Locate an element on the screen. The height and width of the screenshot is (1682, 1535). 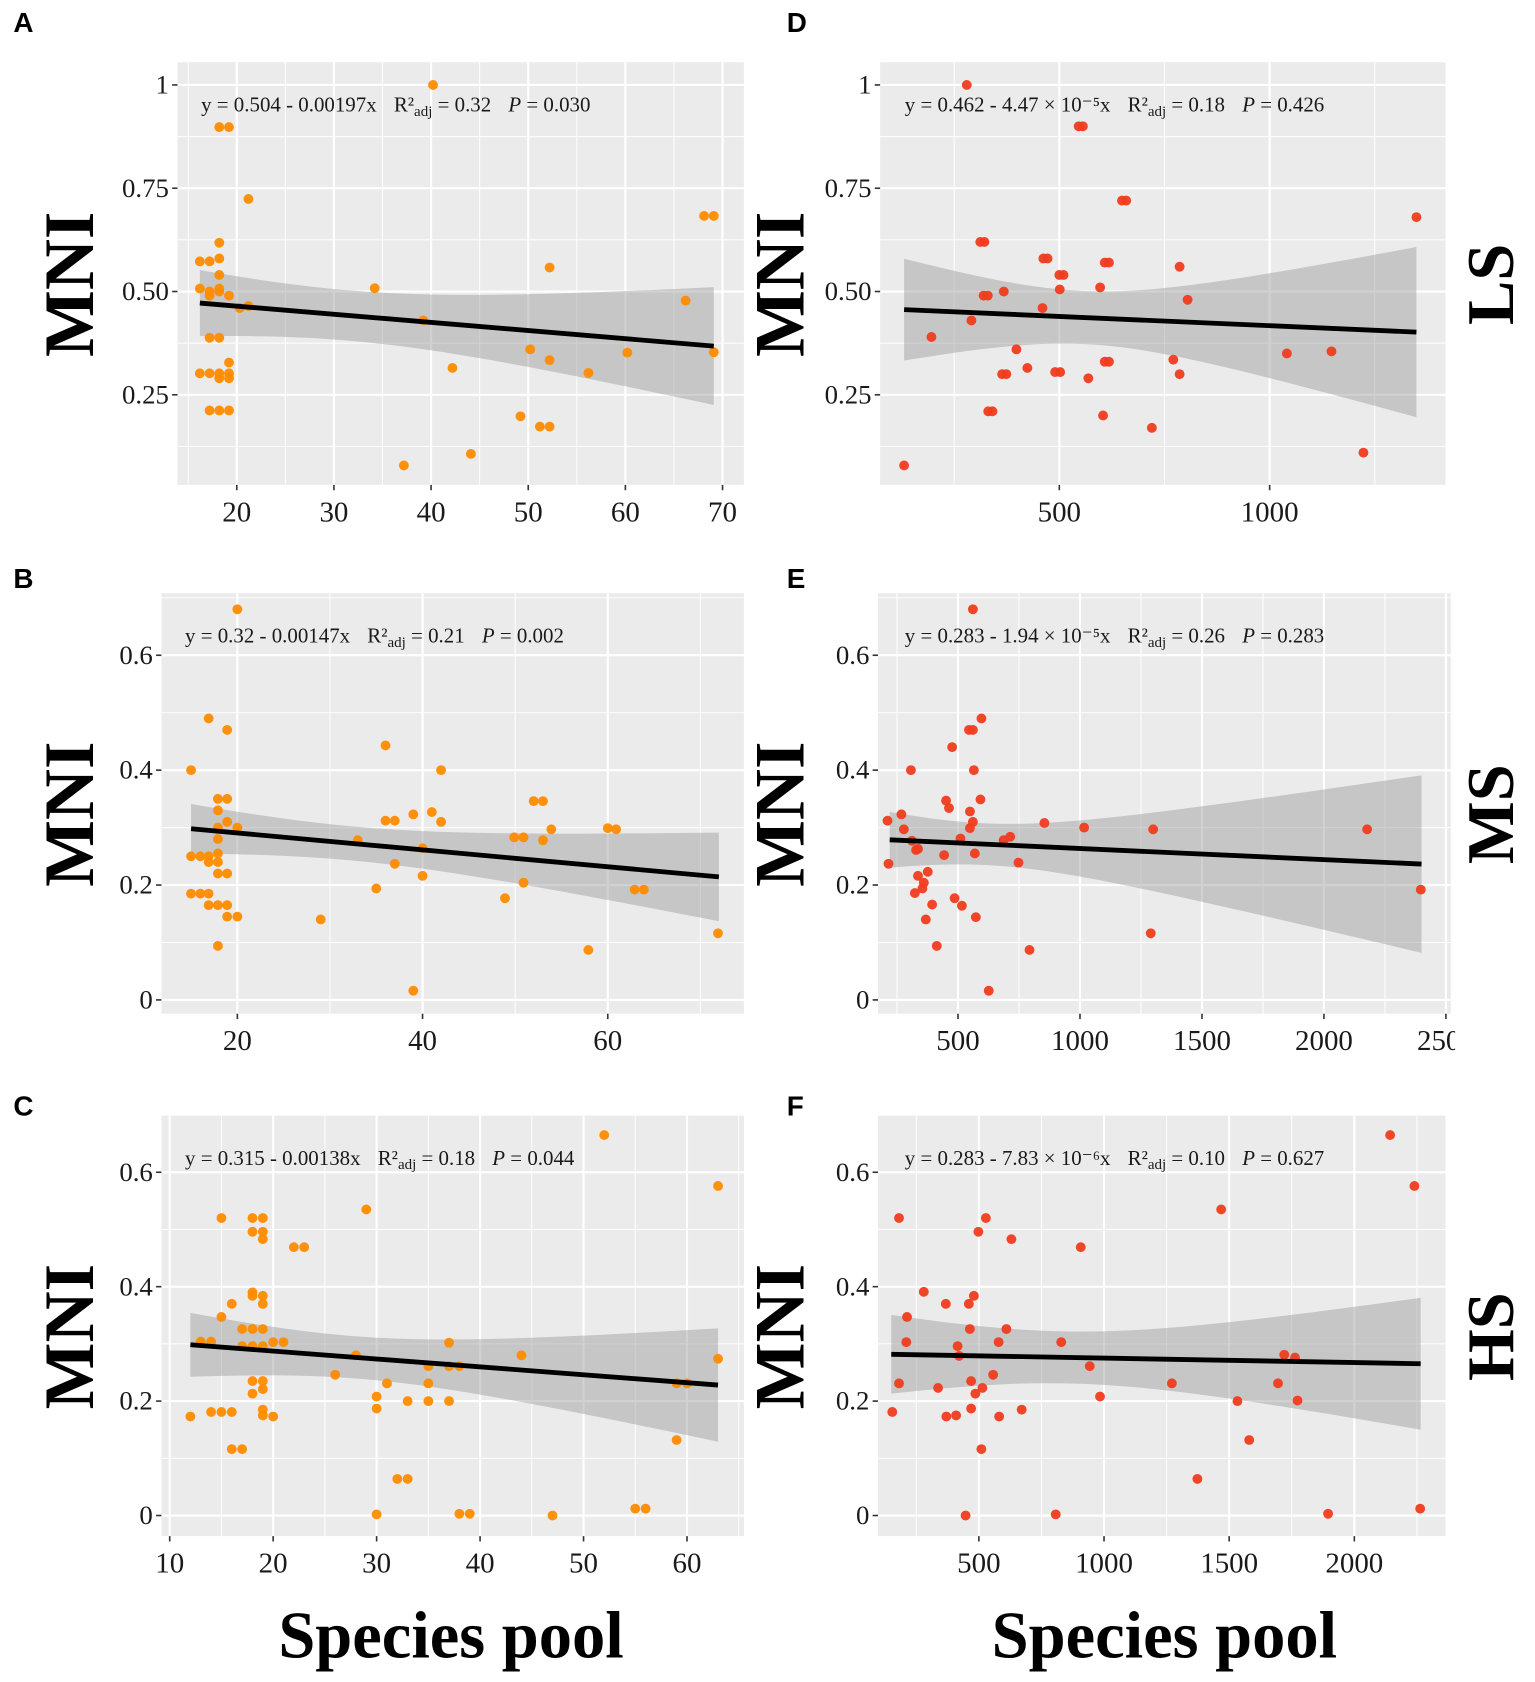
x-tick-label: 60 is located at coordinates (607, 1041).